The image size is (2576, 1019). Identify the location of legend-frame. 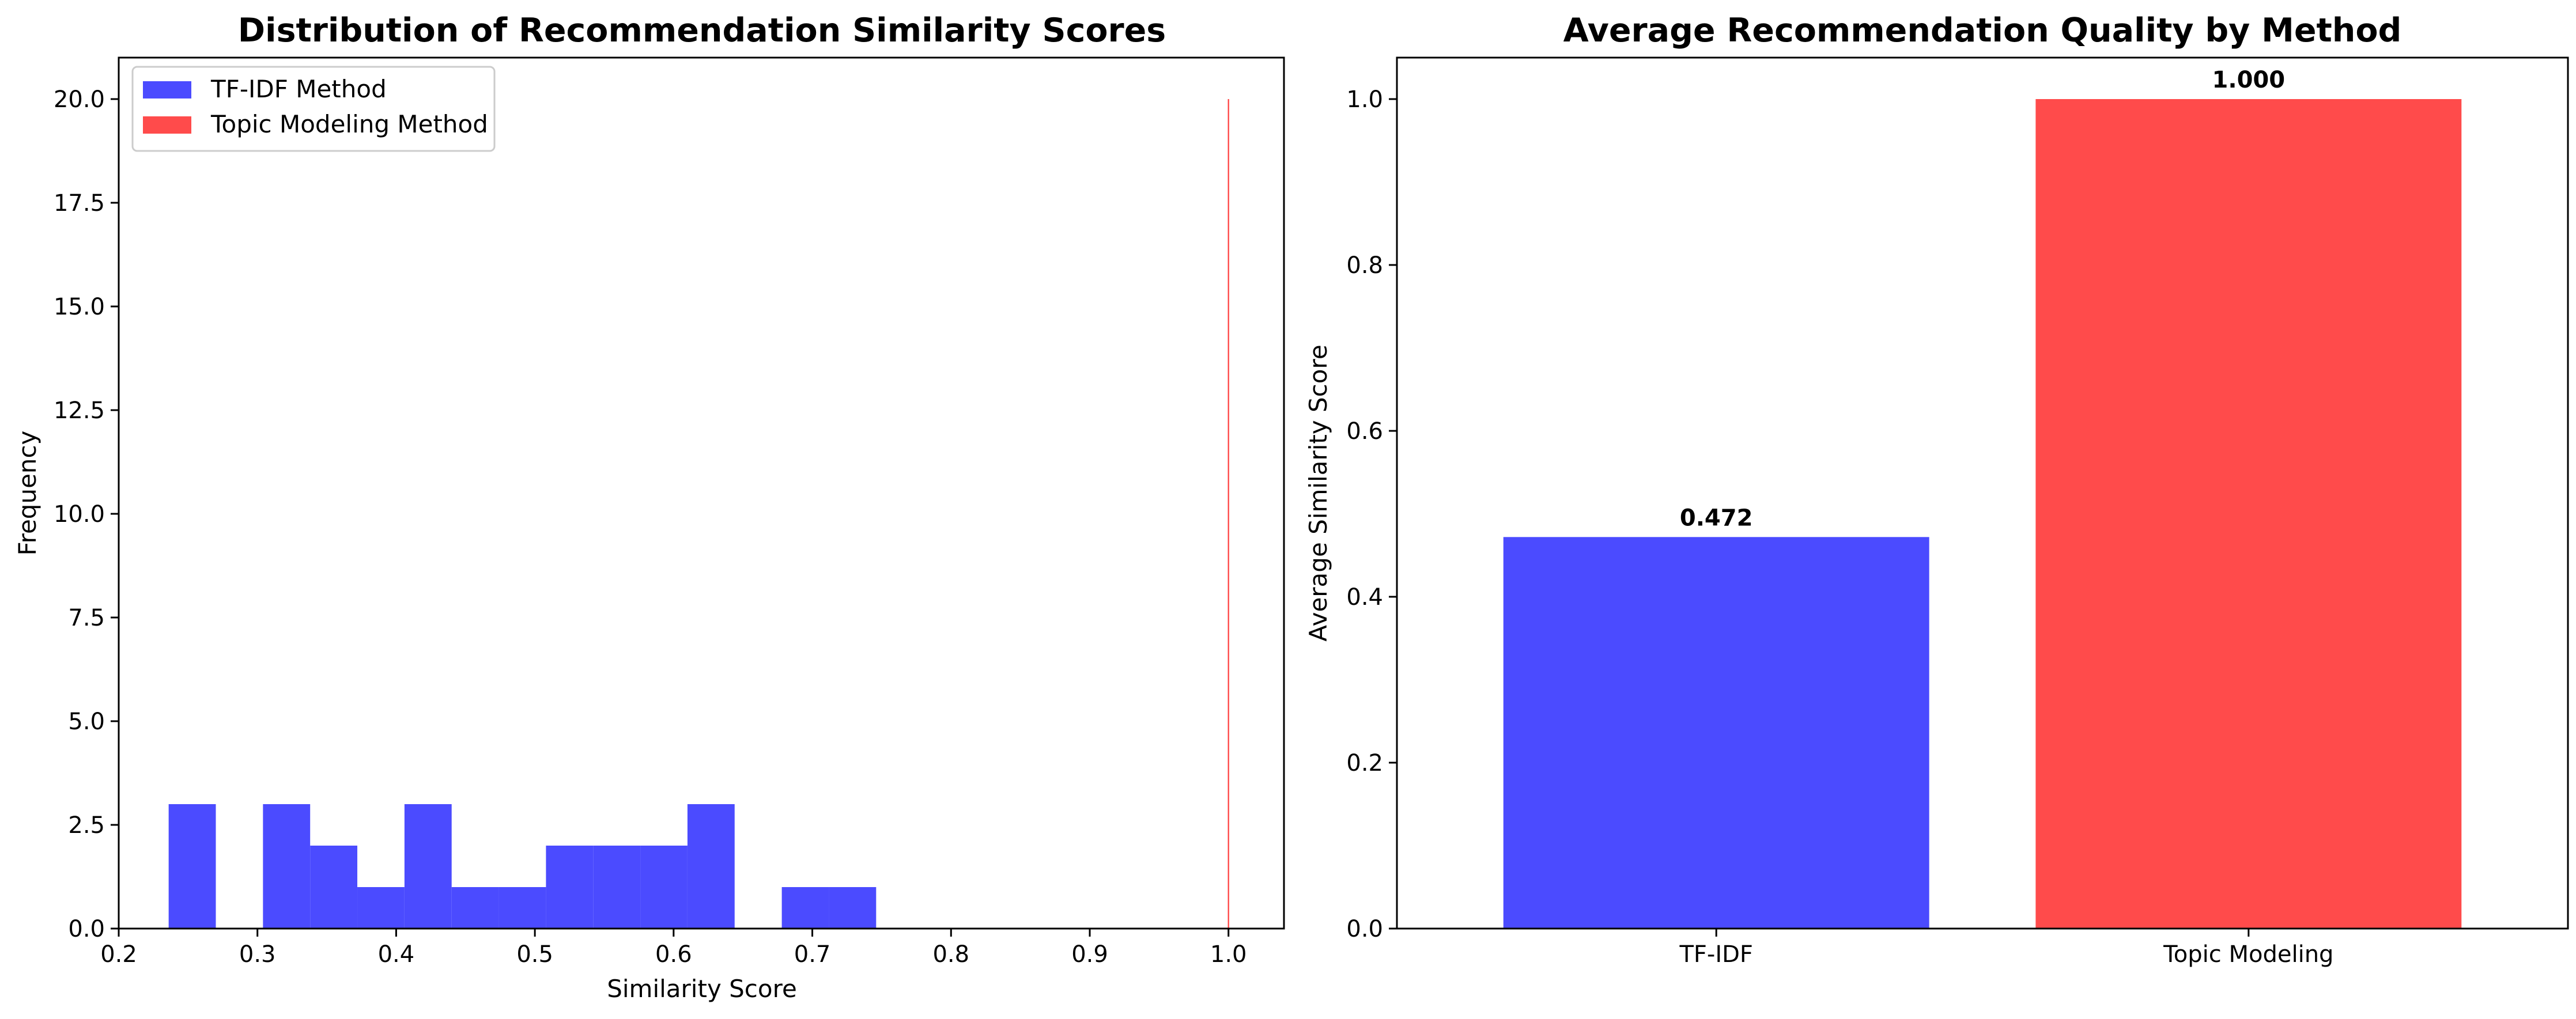
(313, 109).